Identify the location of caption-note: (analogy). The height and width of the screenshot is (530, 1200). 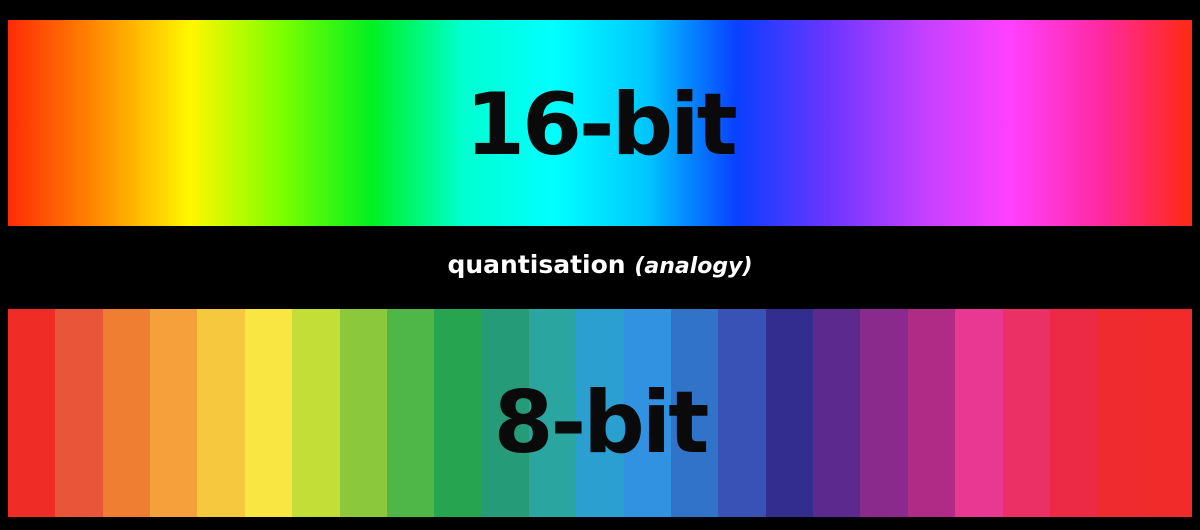
(693, 266).